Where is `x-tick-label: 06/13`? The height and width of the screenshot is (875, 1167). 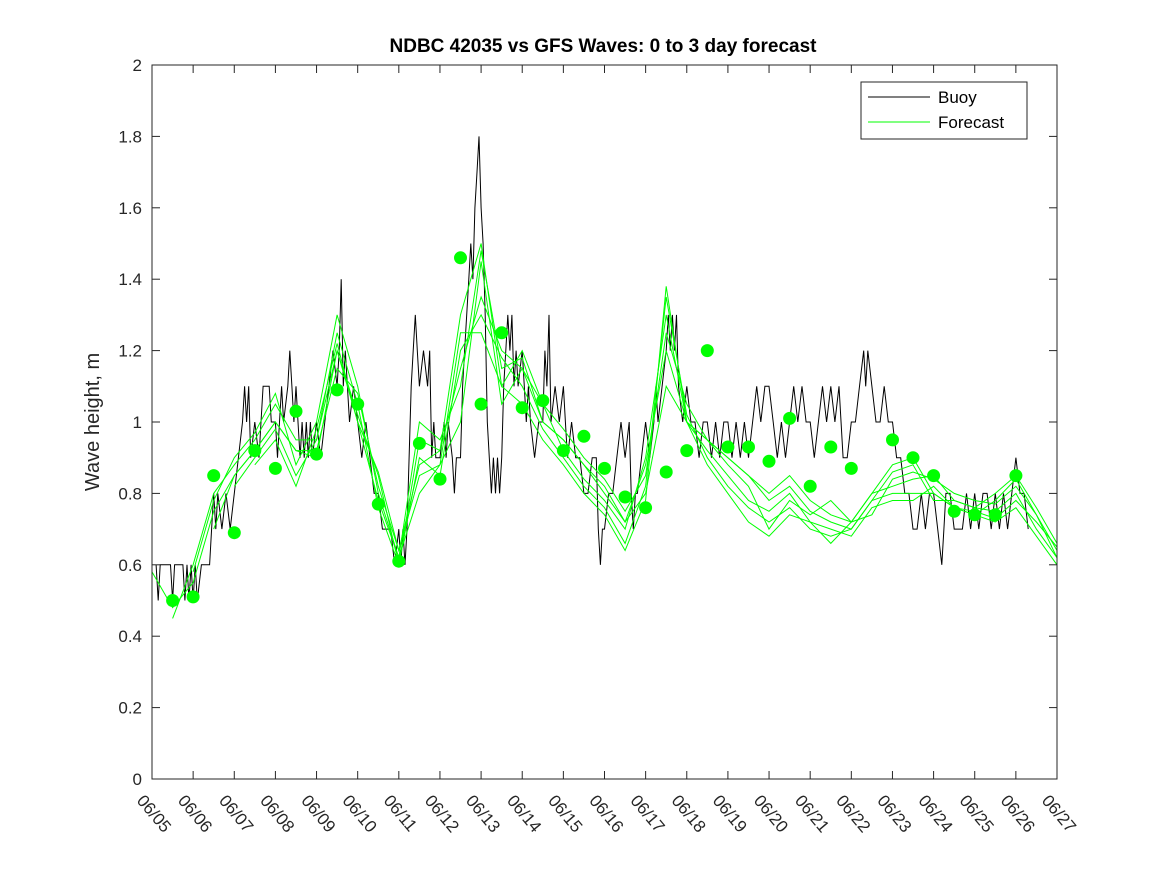
x-tick-label: 06/13 is located at coordinates (483, 813).